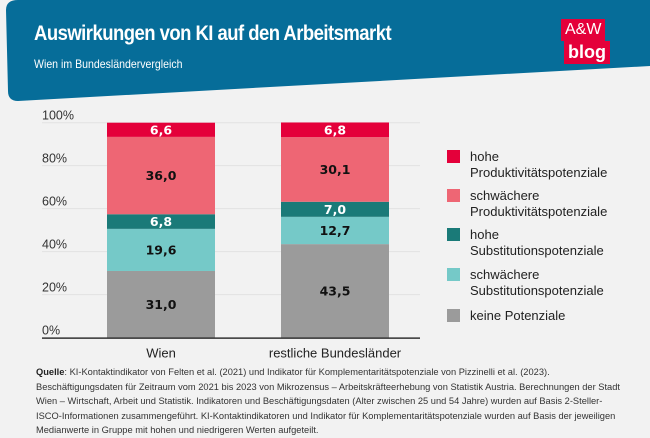  I want to click on data-label: 7,0, so click(335, 209).